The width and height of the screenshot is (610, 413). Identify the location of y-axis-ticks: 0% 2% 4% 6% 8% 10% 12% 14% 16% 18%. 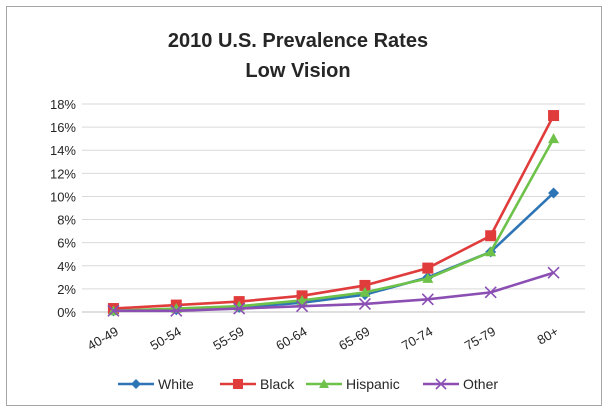
(63, 208).